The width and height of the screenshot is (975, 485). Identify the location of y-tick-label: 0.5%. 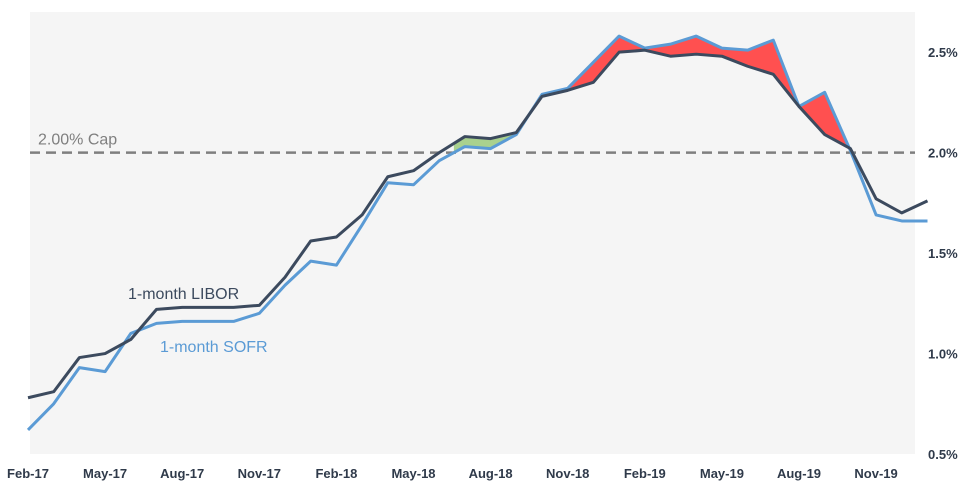
(943, 454).